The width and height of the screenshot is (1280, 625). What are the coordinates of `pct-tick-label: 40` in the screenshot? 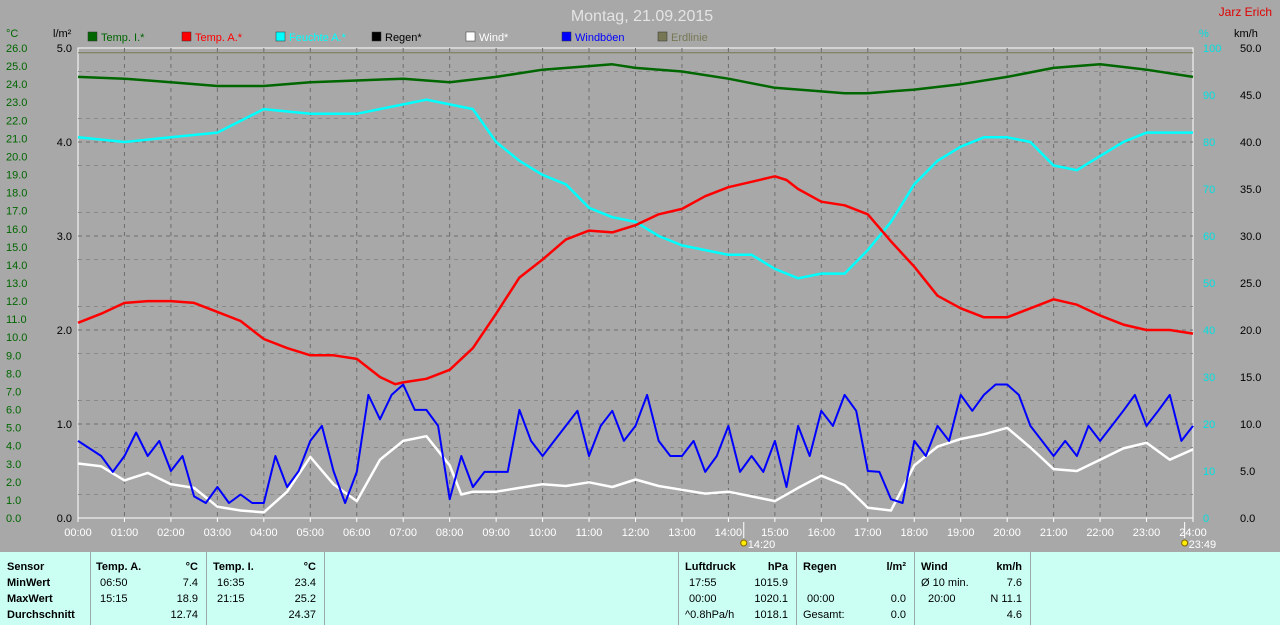 It's located at (1209, 331).